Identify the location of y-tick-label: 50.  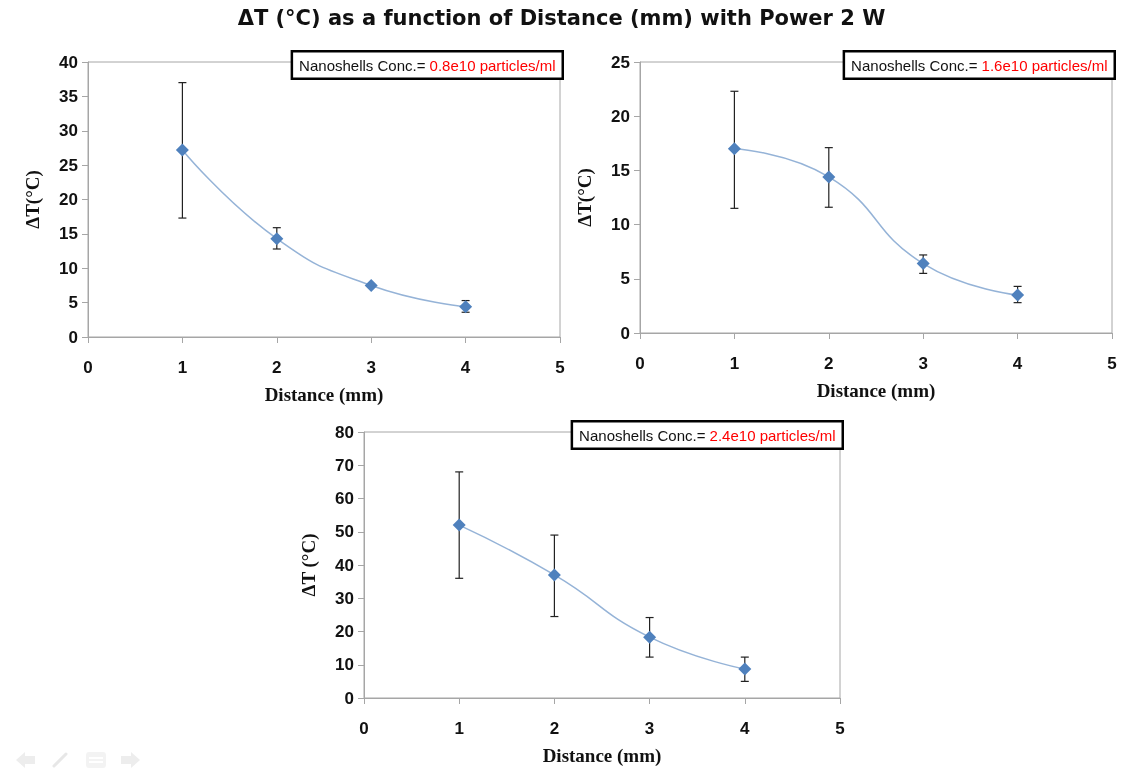
(344, 532).